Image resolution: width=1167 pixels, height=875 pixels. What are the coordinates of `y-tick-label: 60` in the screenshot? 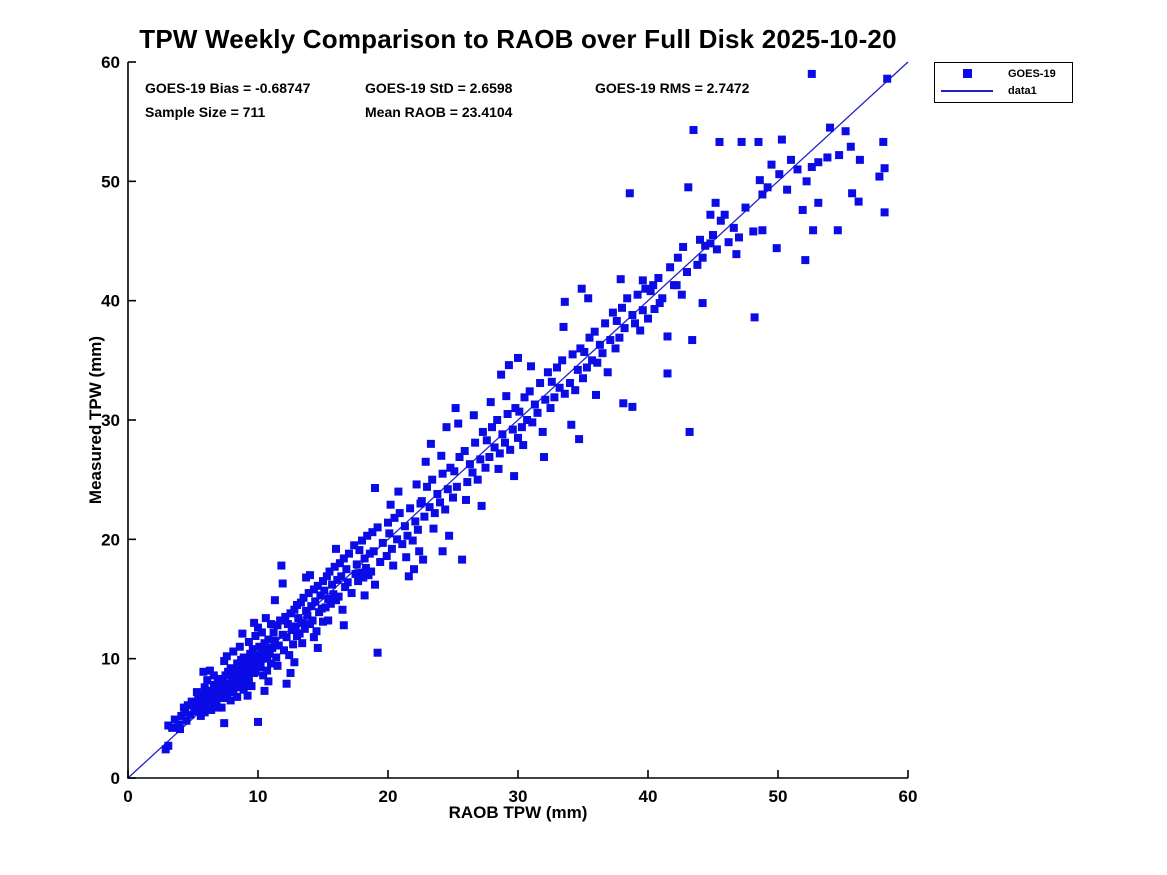 It's located at (110, 62).